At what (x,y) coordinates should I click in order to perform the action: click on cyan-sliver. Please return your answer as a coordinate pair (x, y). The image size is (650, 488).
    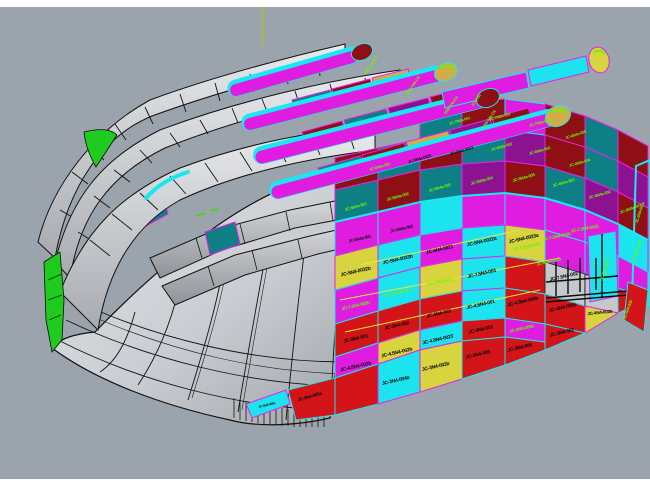
    Looking at the image, I should click on (640, 232).